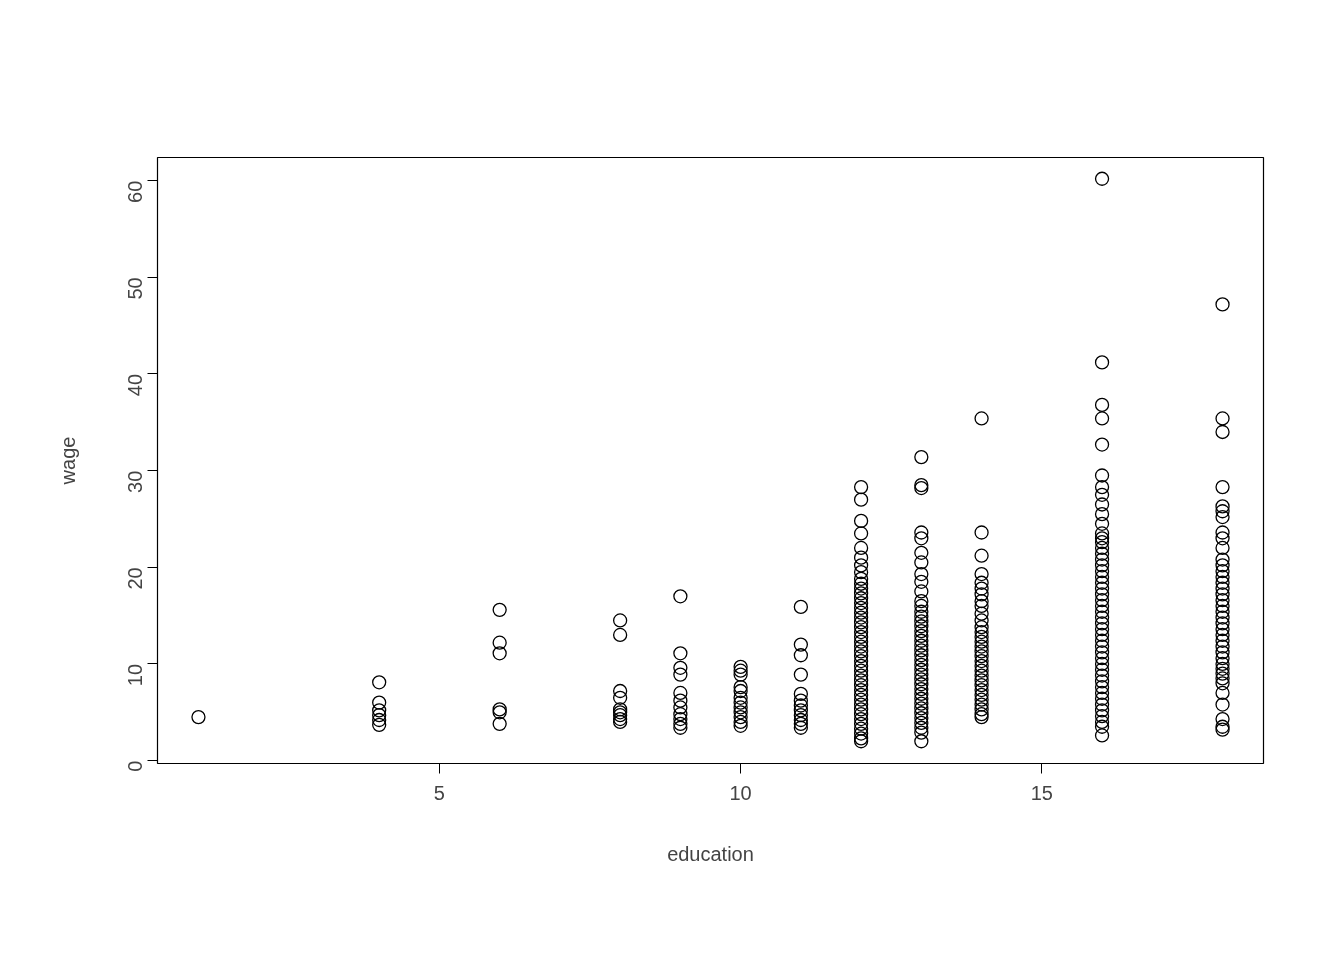 This screenshot has height=960, width=1344. Describe the element at coordinates (135, 385) in the screenshot. I see `y-tick-label: 40` at that location.